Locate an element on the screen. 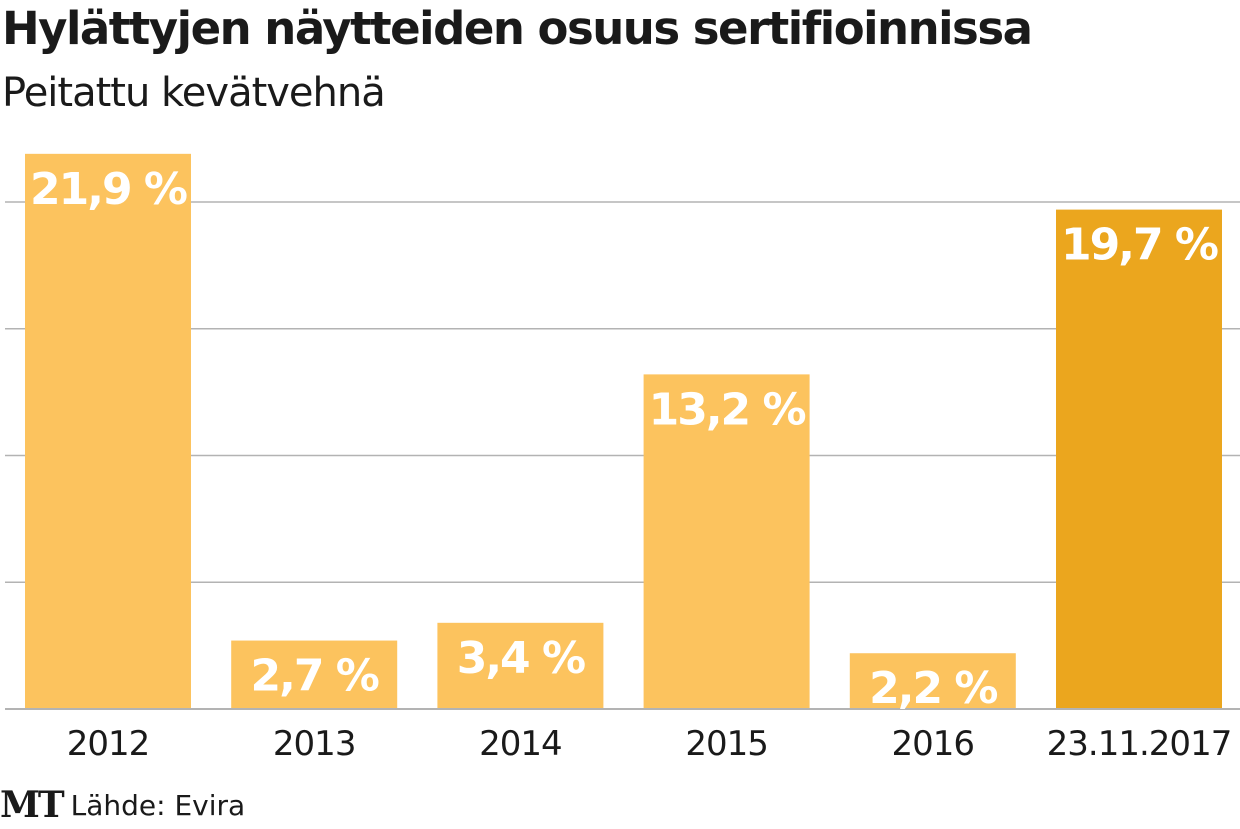  value-label-2013: 2,7 % is located at coordinates (315, 676).